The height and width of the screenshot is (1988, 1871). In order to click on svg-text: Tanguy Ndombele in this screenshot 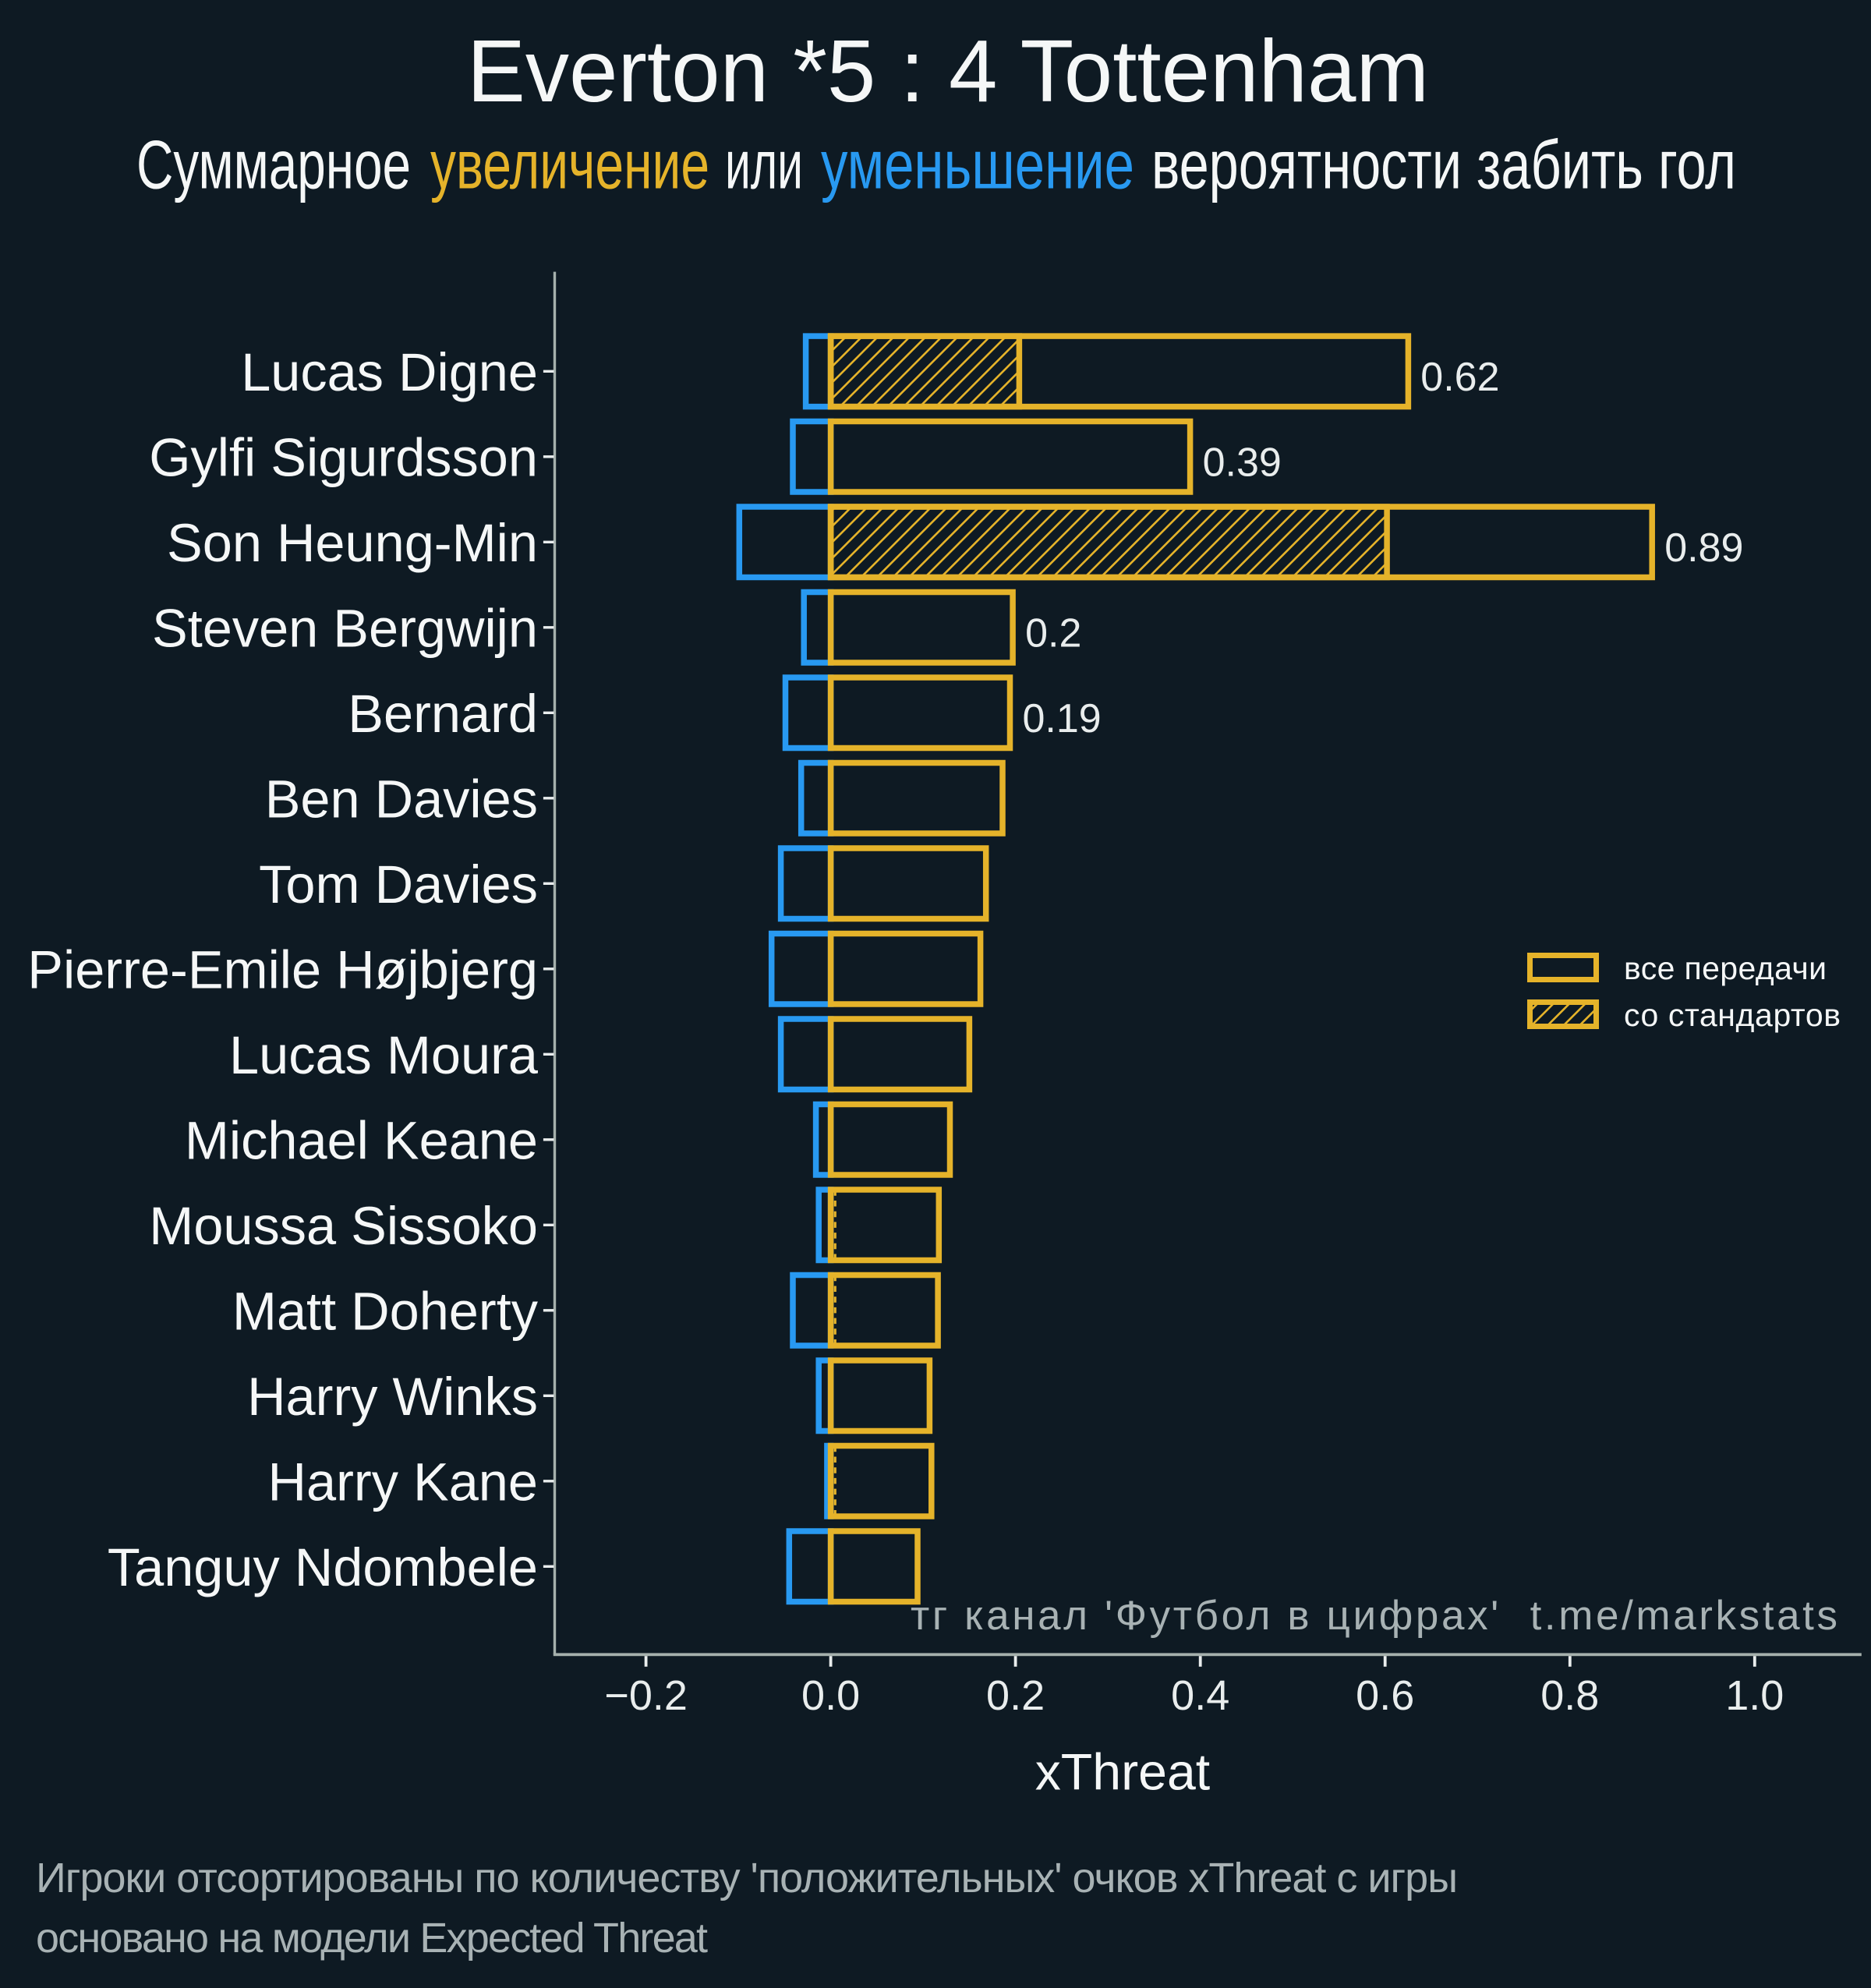, I will do `click(323, 1567)`.